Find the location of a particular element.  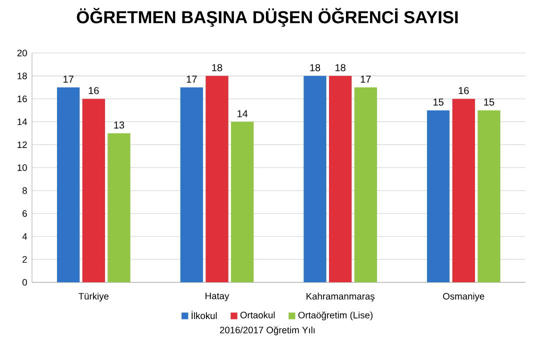

y-tick-label: 6 is located at coordinates (24, 213).